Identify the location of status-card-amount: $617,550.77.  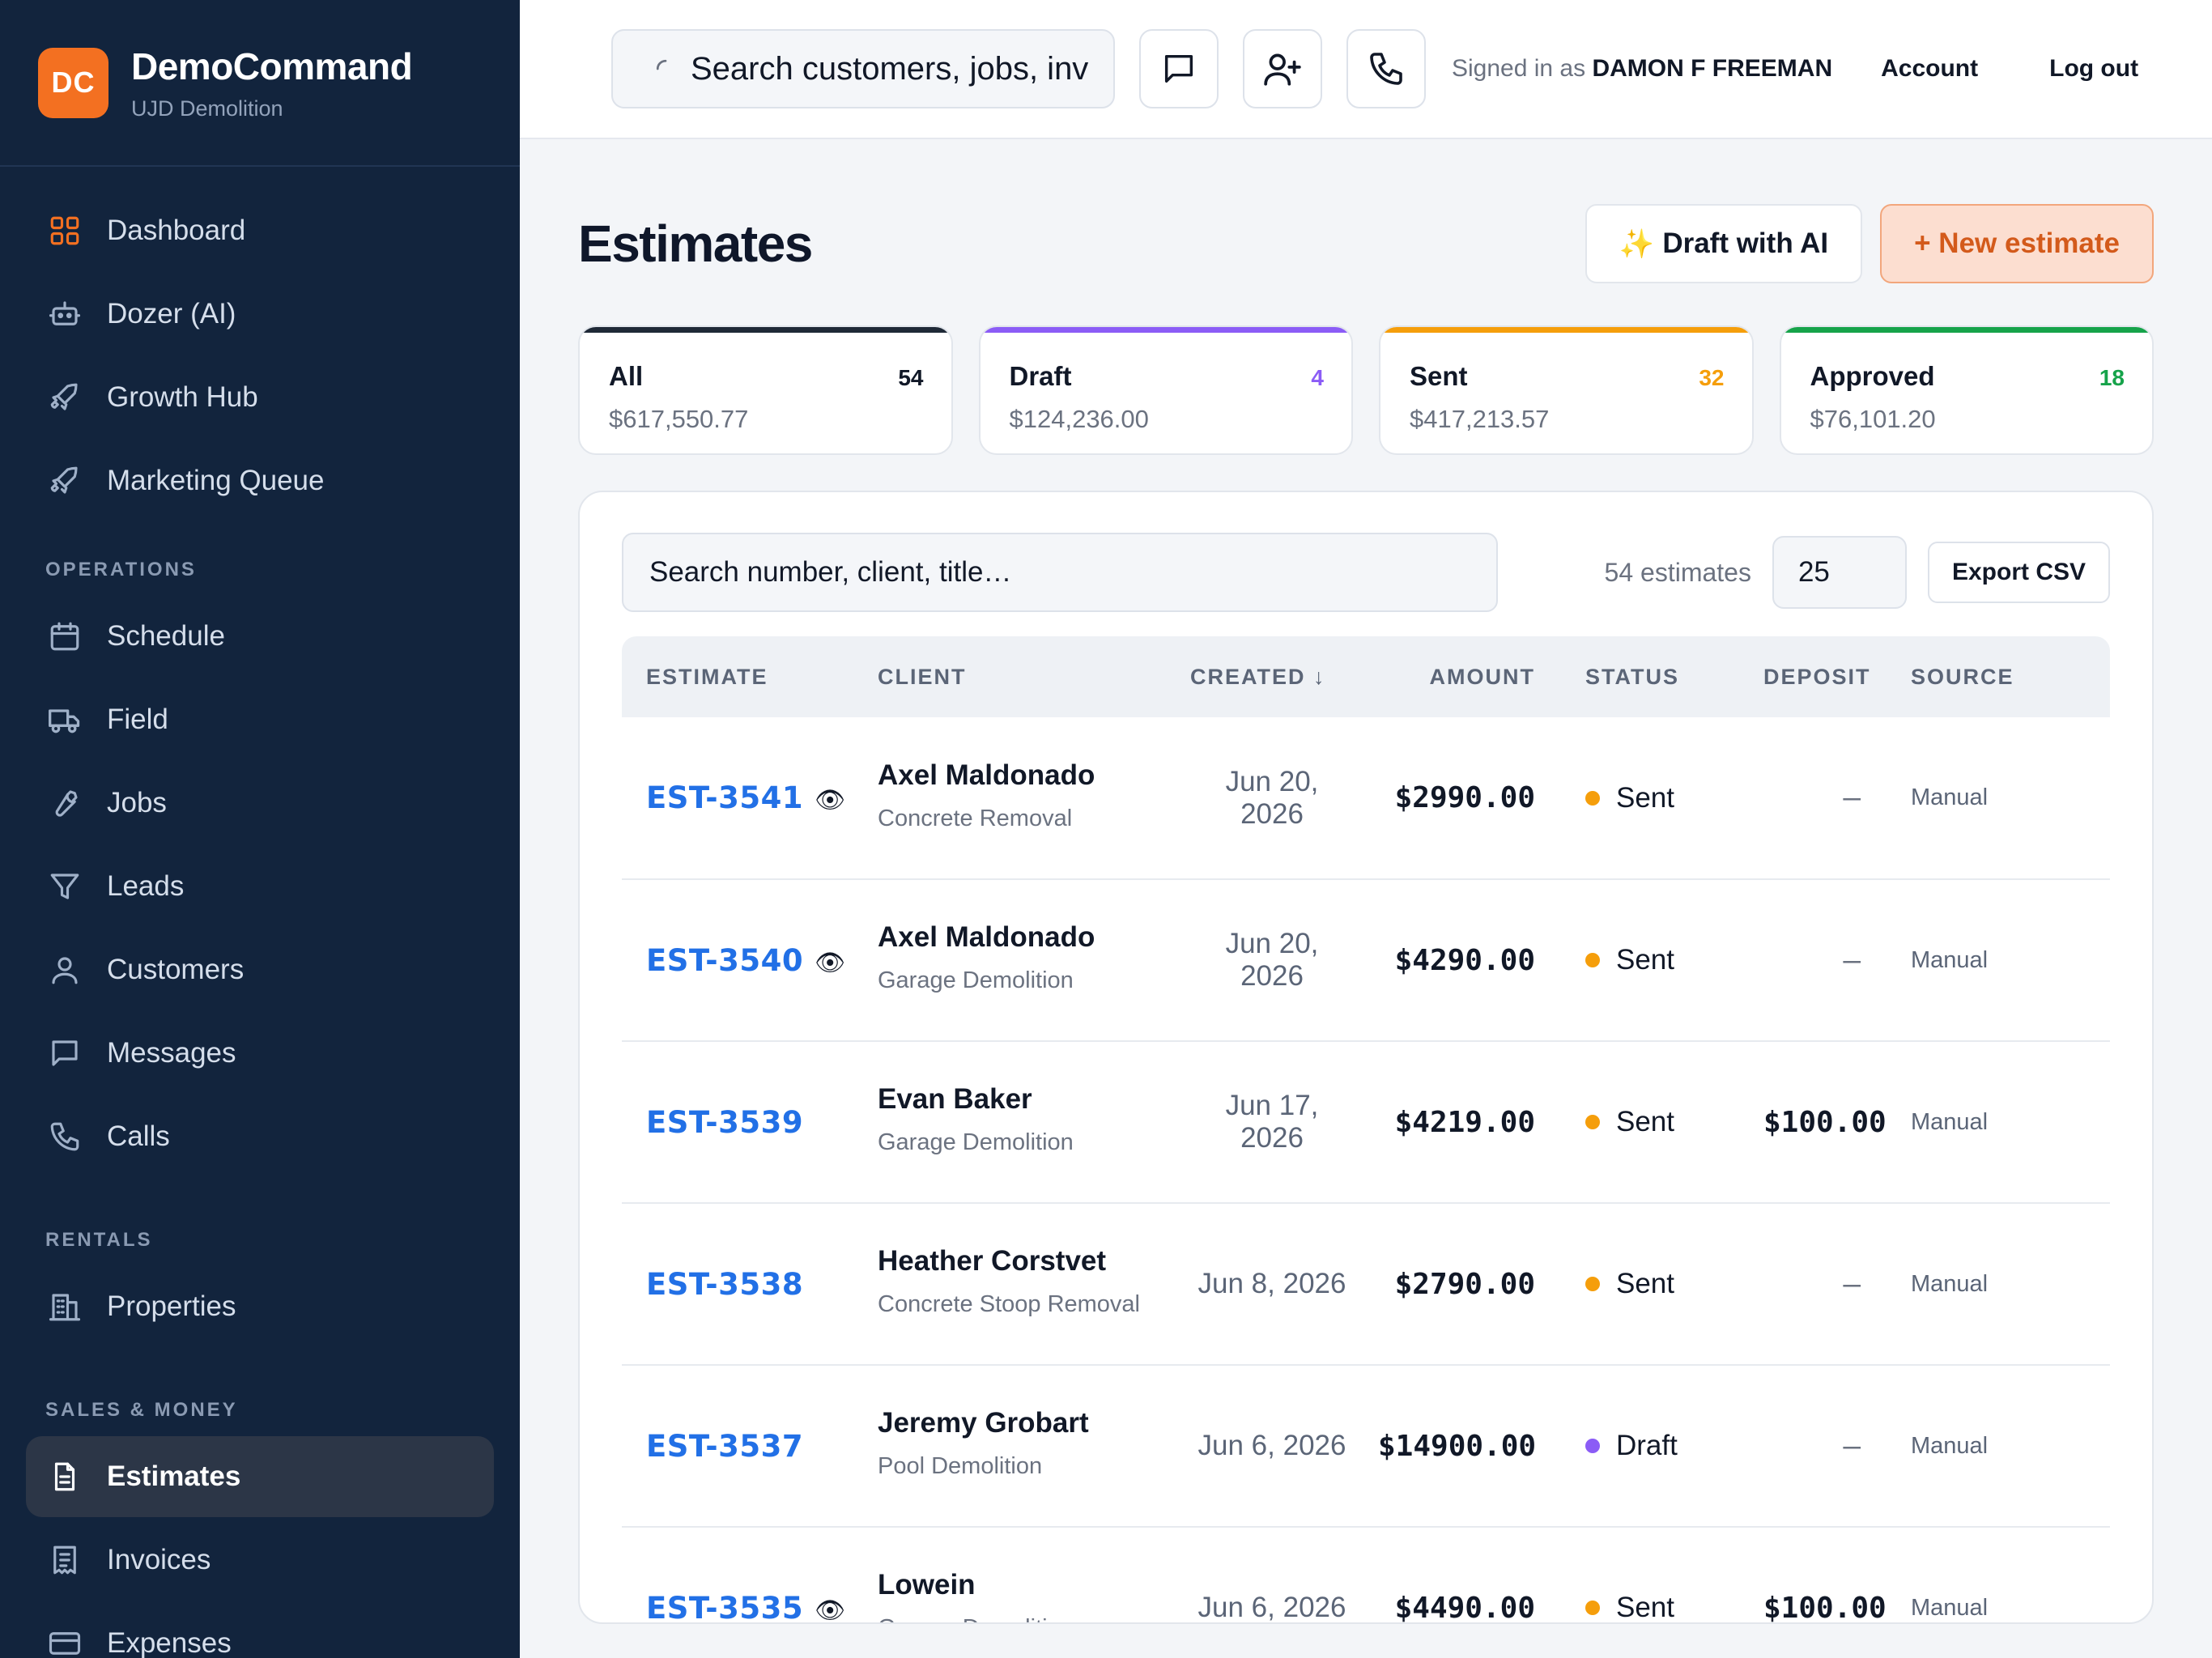
(679, 419).